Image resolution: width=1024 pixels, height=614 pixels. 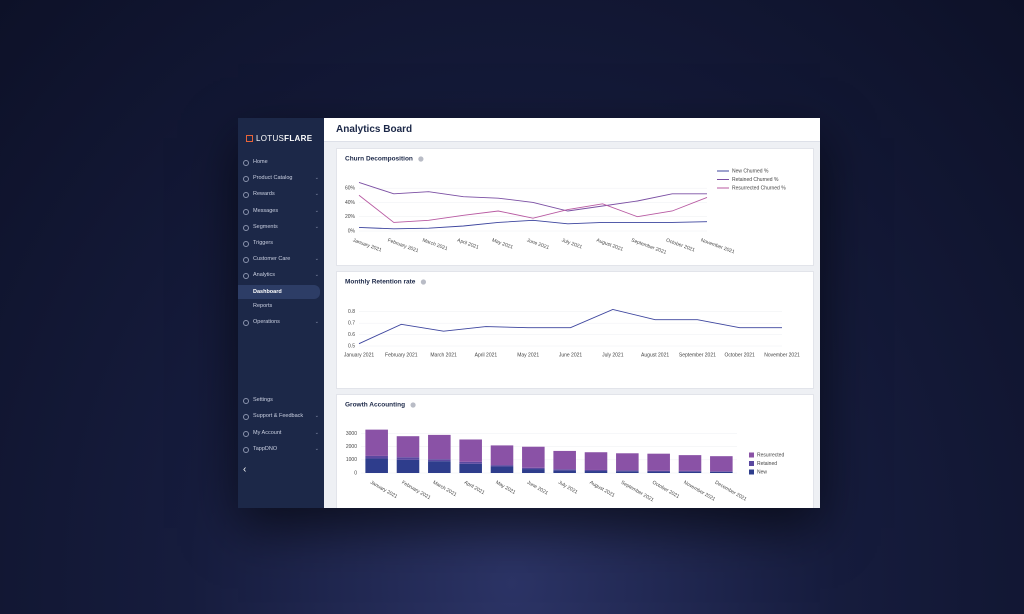 What do you see at coordinates (770, 455) in the screenshot?
I see `legend-label: Resurrected` at bounding box center [770, 455].